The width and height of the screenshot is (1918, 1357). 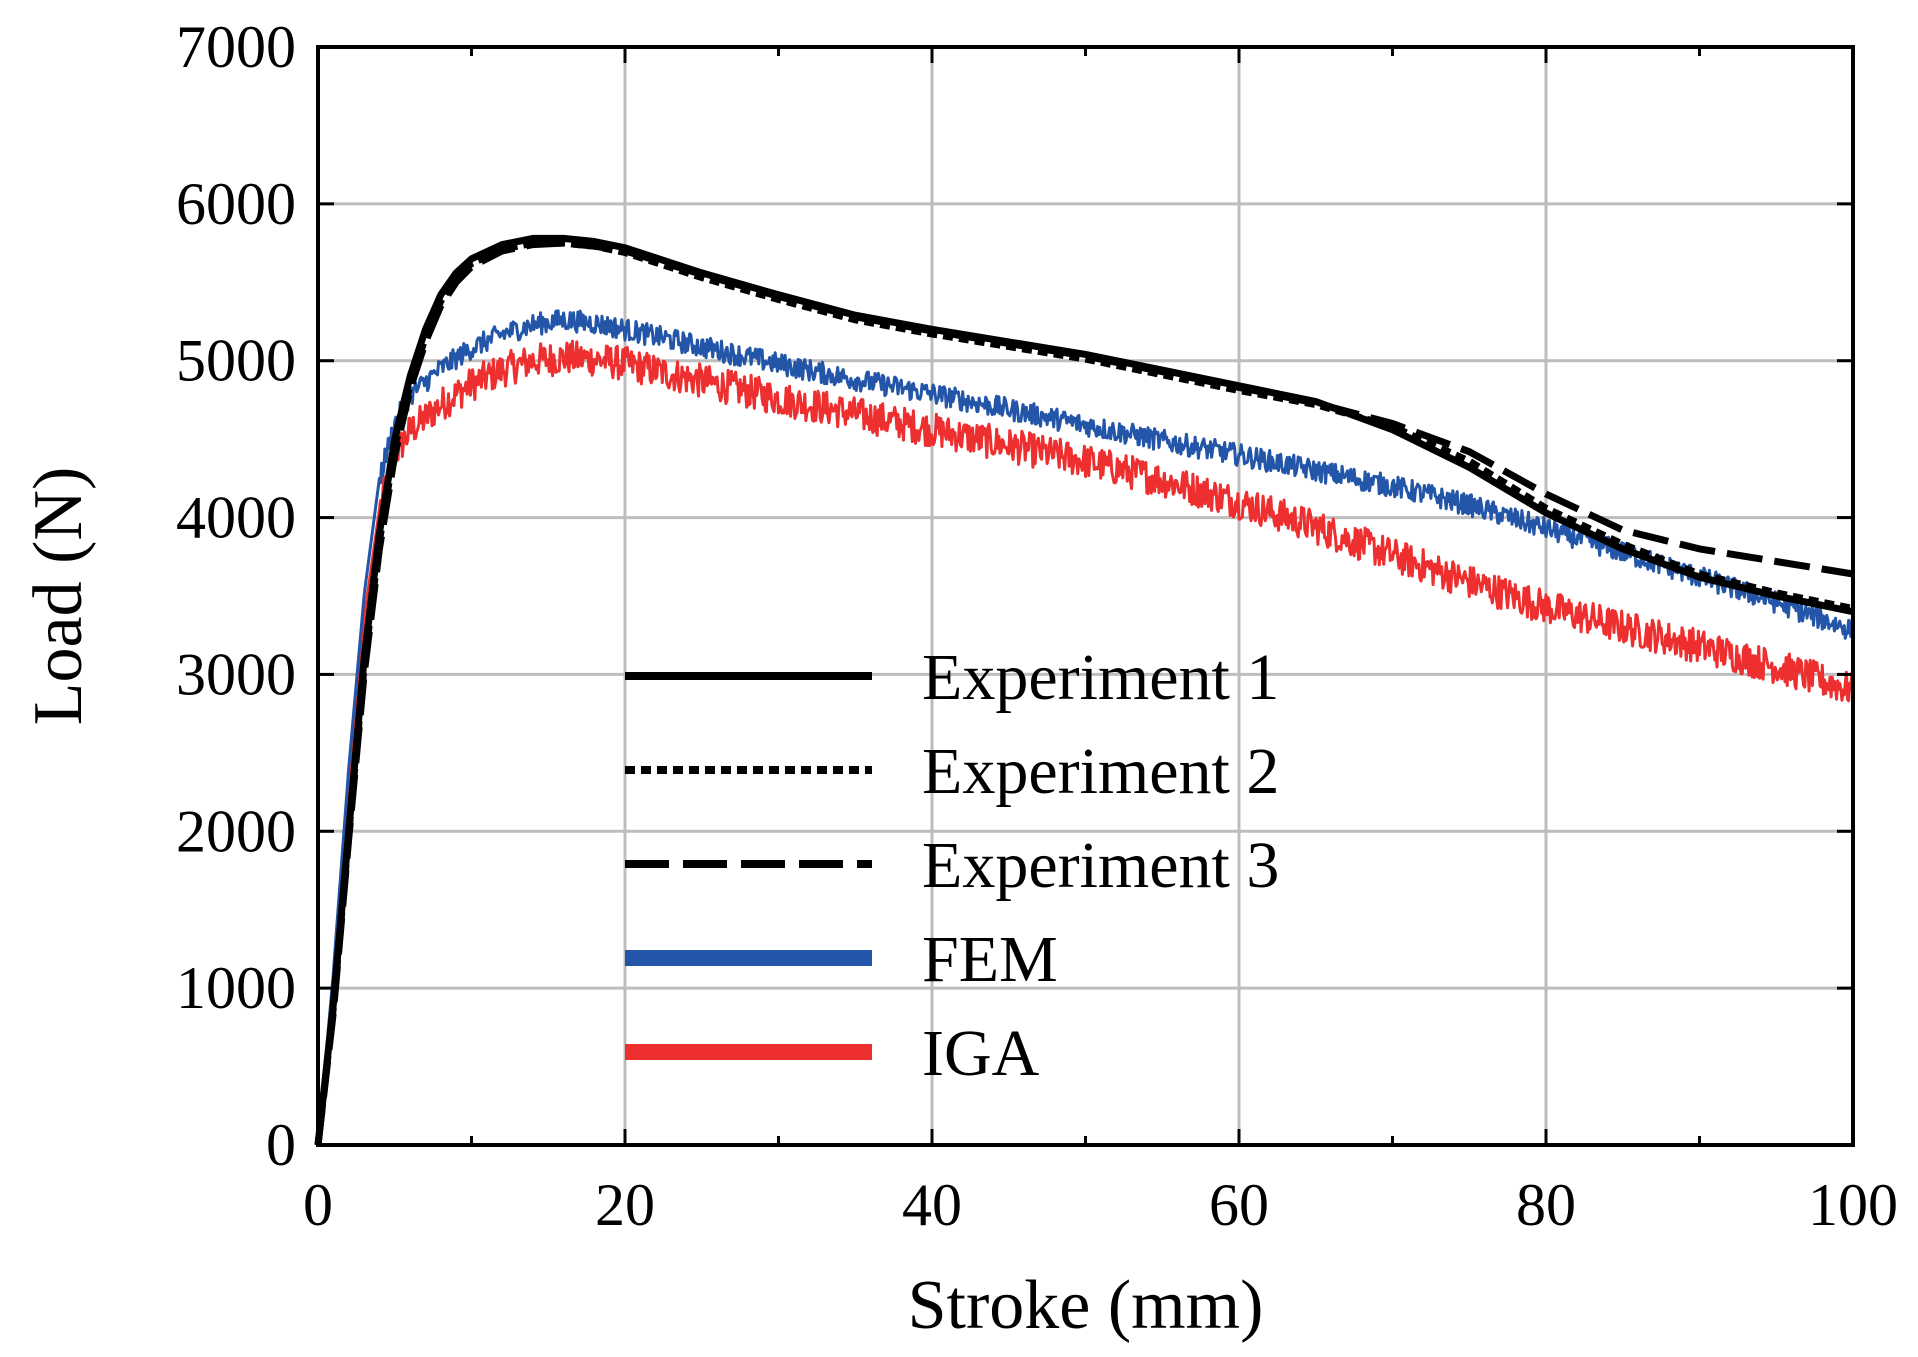 I want to click on x-tick-label: 20, so click(x=625, y=1205).